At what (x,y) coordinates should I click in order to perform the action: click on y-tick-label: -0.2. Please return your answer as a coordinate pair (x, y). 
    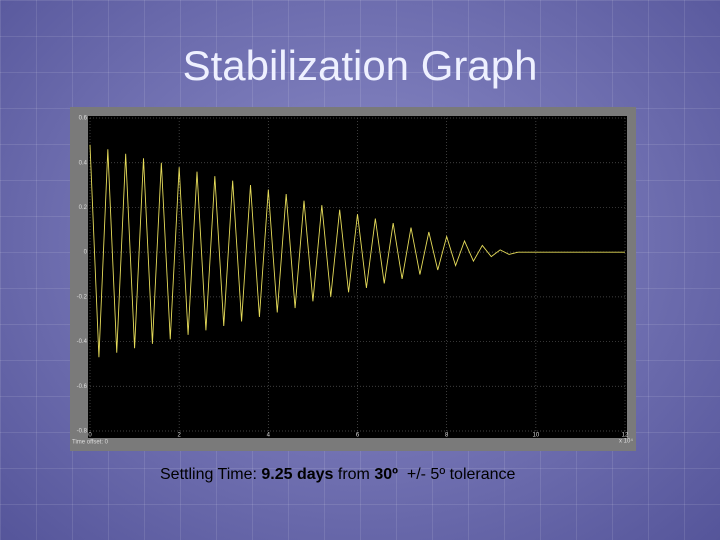
    Looking at the image, I should click on (82, 297).